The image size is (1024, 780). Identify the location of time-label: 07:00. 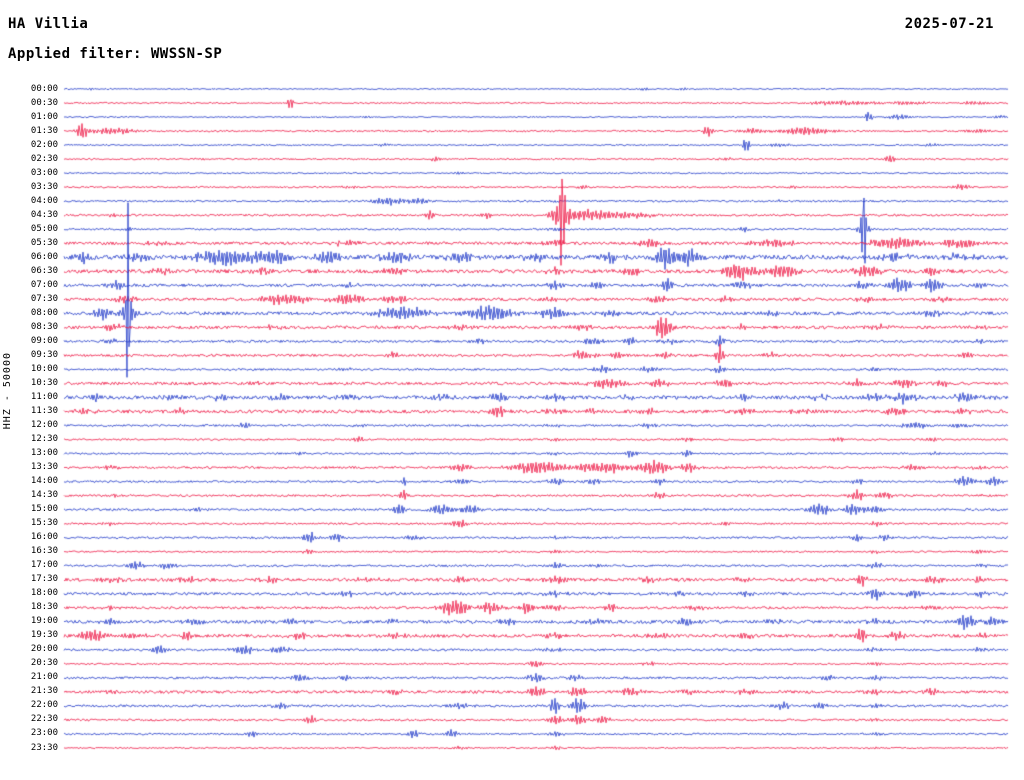
(44, 284).